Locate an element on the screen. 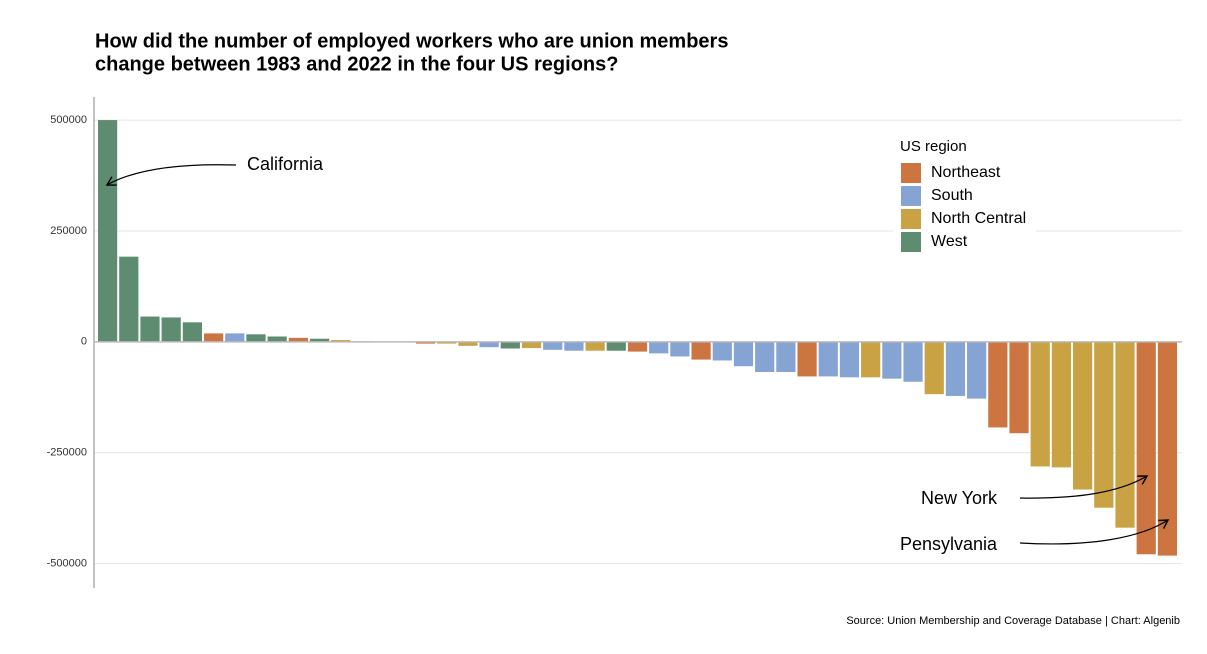 The image size is (1207, 654). y-tick-label: -500000 is located at coordinates (67, 564).